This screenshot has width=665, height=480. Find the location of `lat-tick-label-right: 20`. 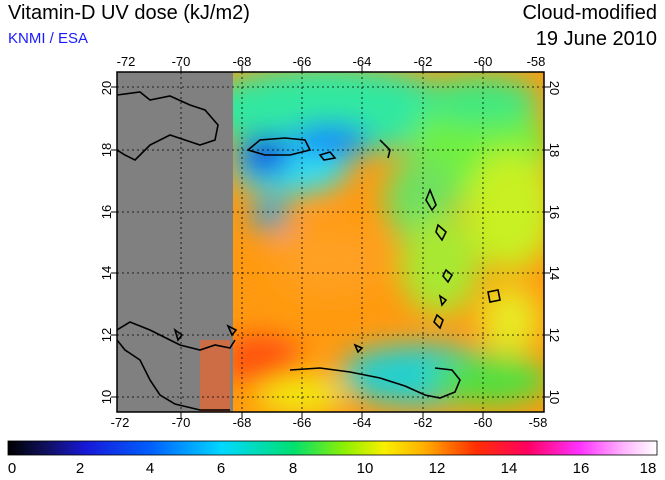

lat-tick-label-right: 20 is located at coordinates (554, 88).